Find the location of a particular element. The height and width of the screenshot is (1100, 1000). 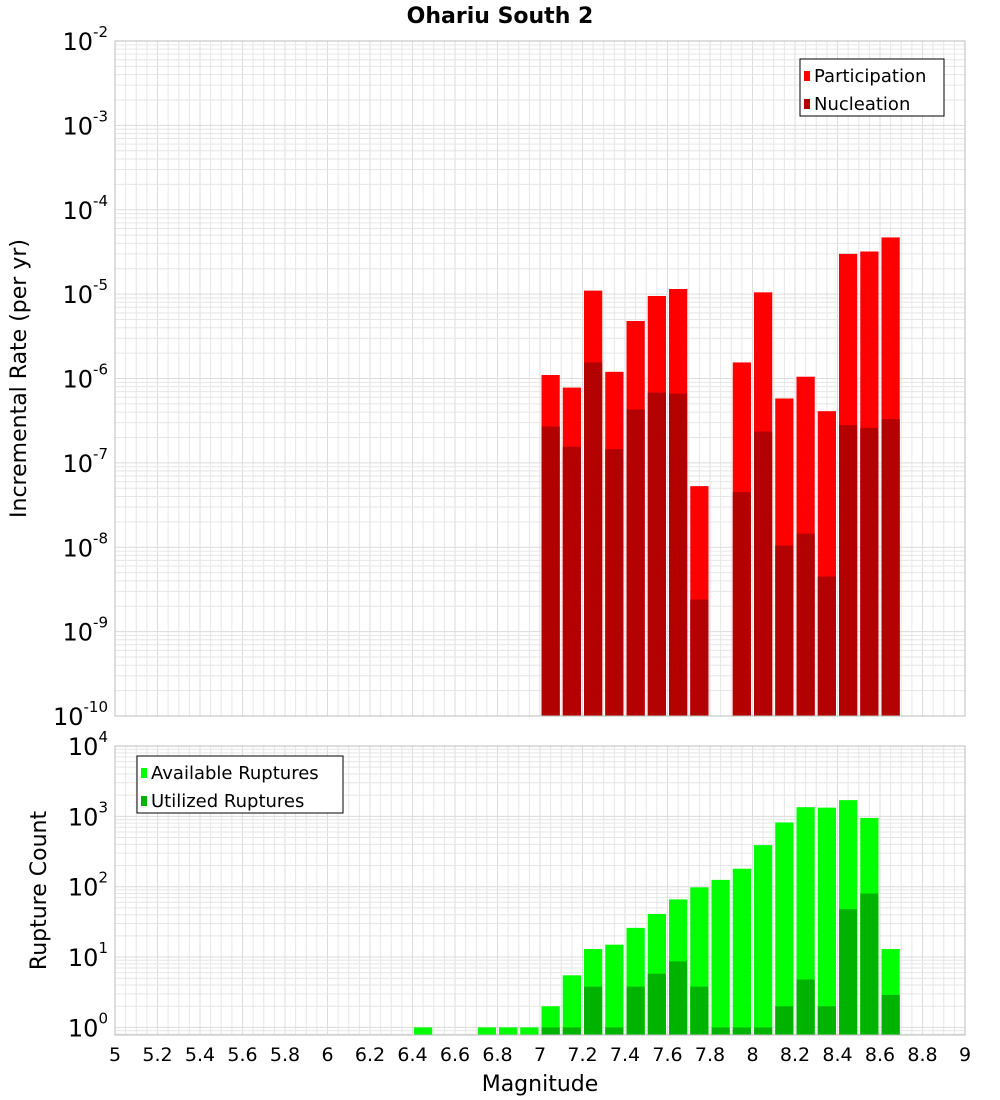

x-tick-label: 6.6 is located at coordinates (455, 1055).